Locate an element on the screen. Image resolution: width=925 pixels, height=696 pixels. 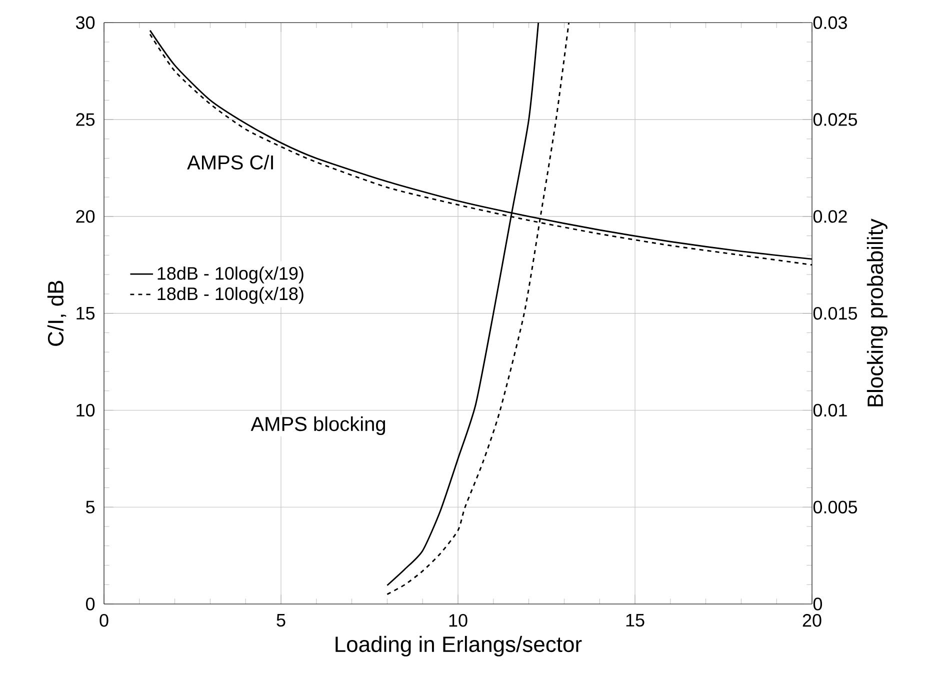
y2-tick-label: 0.03 is located at coordinates (830, 23).